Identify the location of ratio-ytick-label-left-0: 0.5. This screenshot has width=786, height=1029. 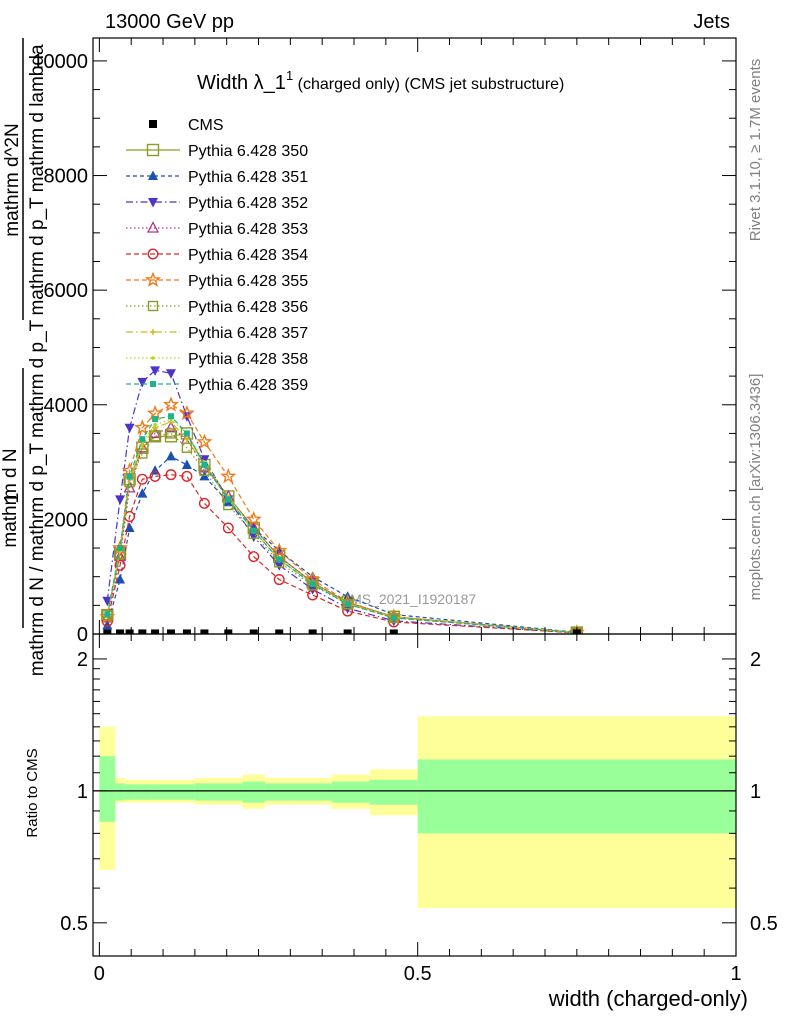
(74, 924).